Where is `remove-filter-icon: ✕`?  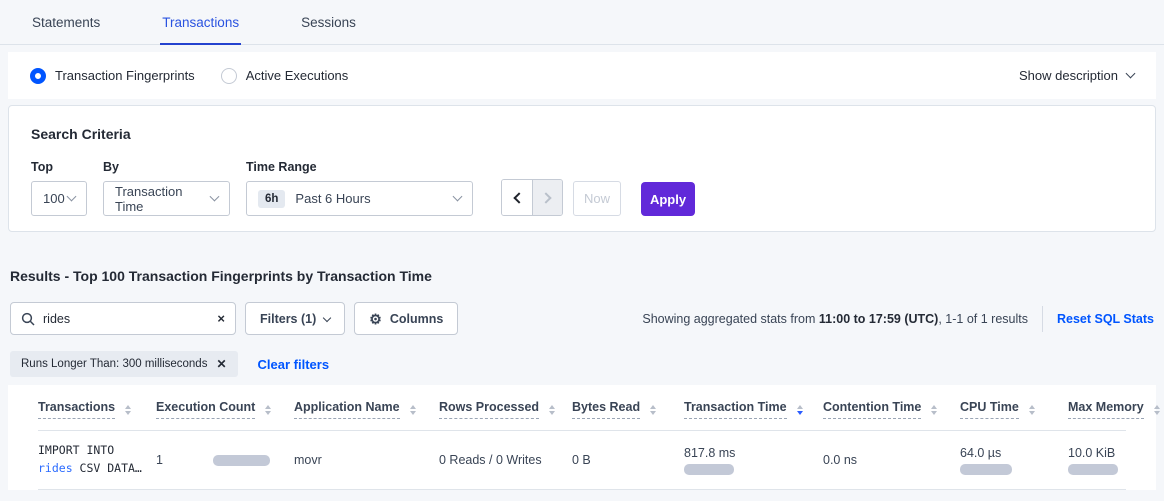
remove-filter-icon: ✕ is located at coordinates (221, 364).